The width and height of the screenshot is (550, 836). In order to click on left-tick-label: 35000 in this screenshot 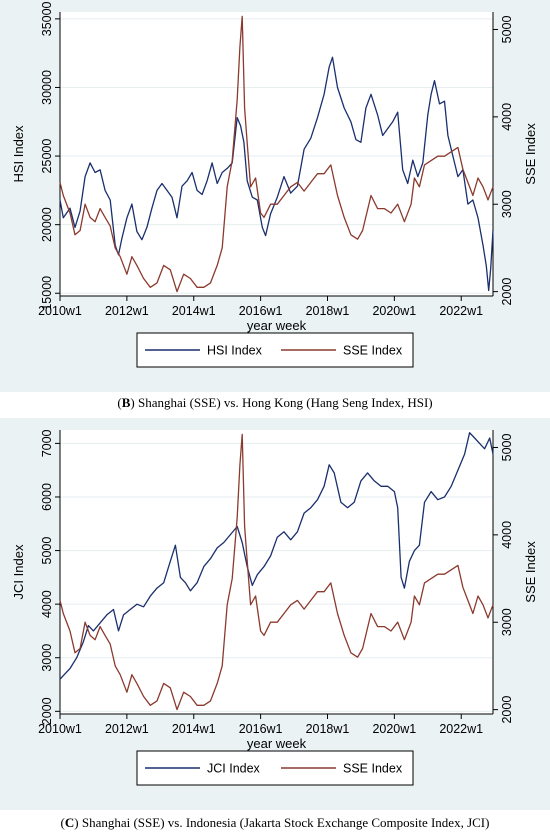, I will do `click(47, 18)`.